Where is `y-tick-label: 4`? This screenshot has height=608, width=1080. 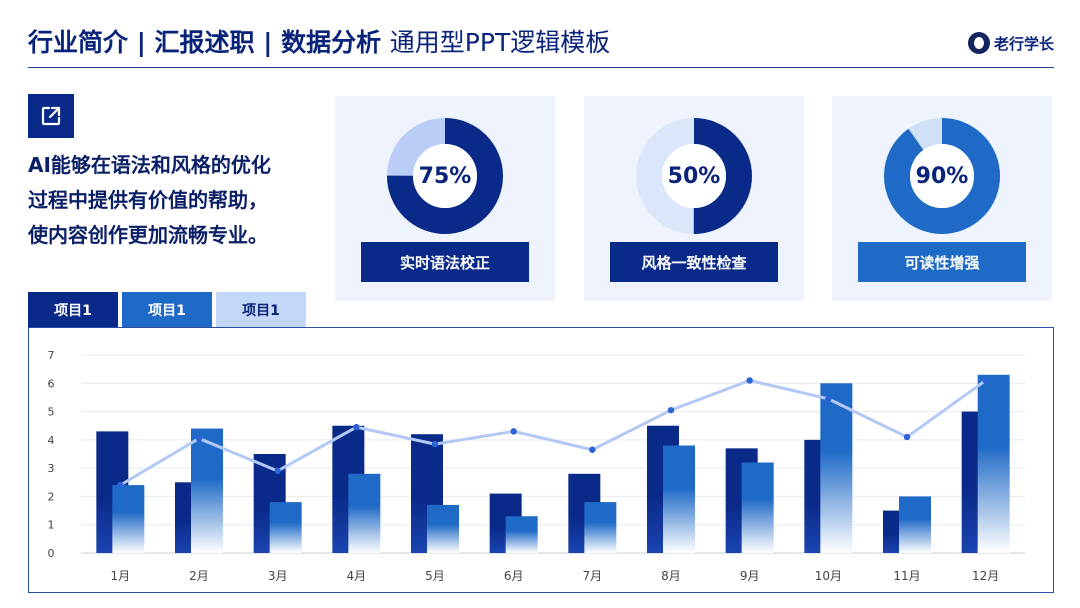 y-tick-label: 4 is located at coordinates (51, 440).